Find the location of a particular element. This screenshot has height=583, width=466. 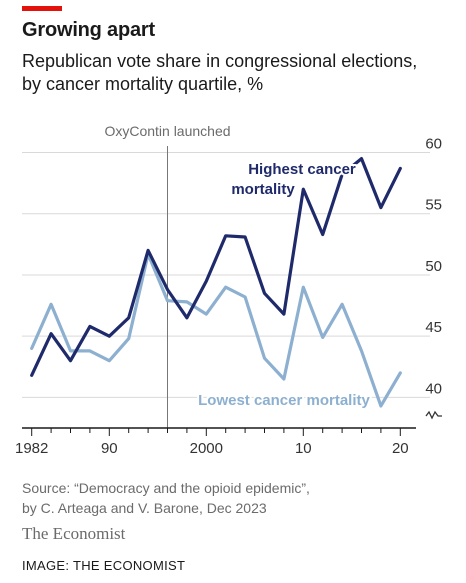

source-line-2: by C. Arteaga and V. Barone, Dec 2023 is located at coordinates (144, 508).